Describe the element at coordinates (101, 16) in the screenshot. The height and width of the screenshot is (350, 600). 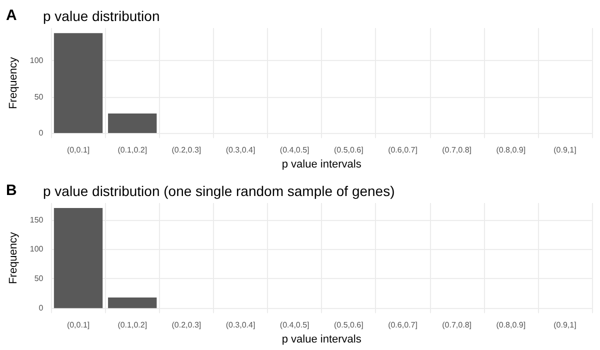
I see `chart-title: p value distribution` at that location.